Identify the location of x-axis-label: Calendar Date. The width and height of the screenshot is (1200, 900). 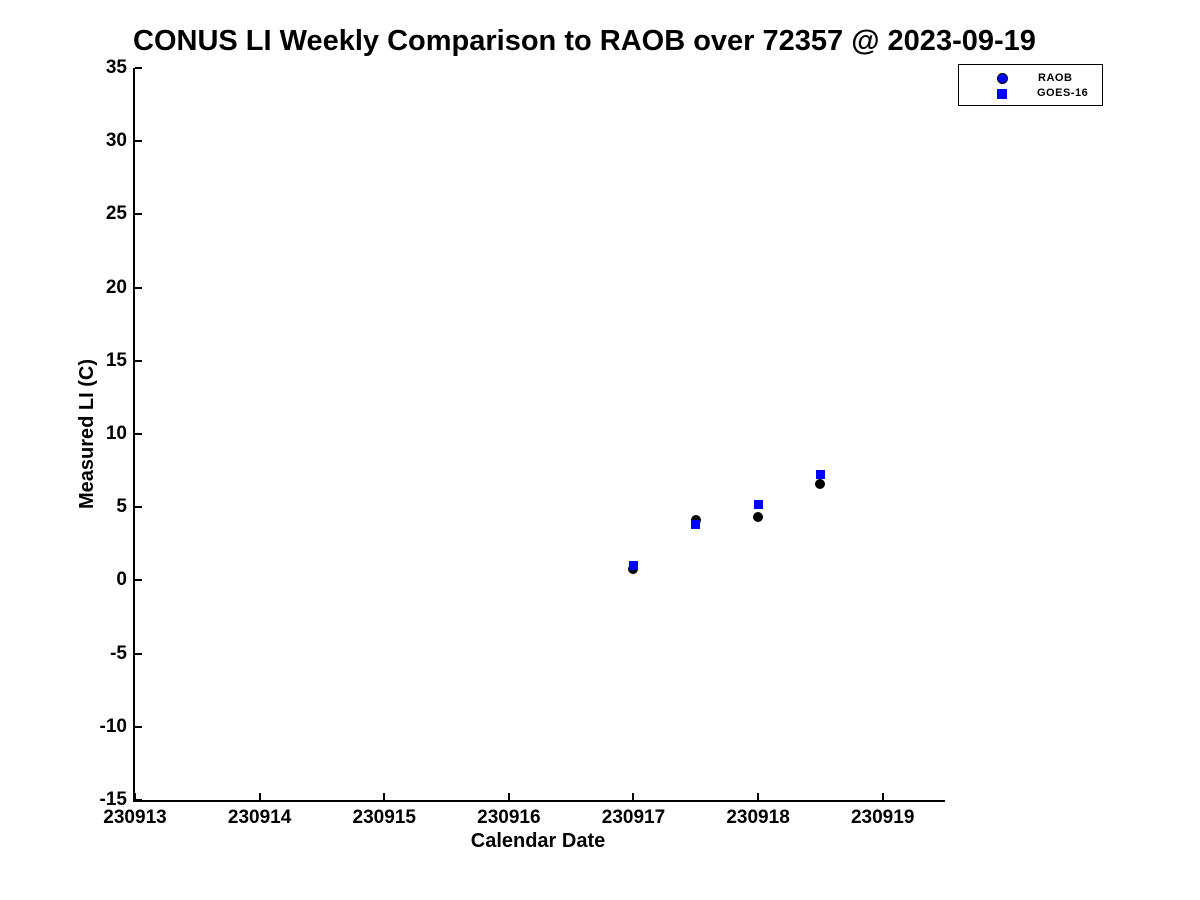
(538, 841).